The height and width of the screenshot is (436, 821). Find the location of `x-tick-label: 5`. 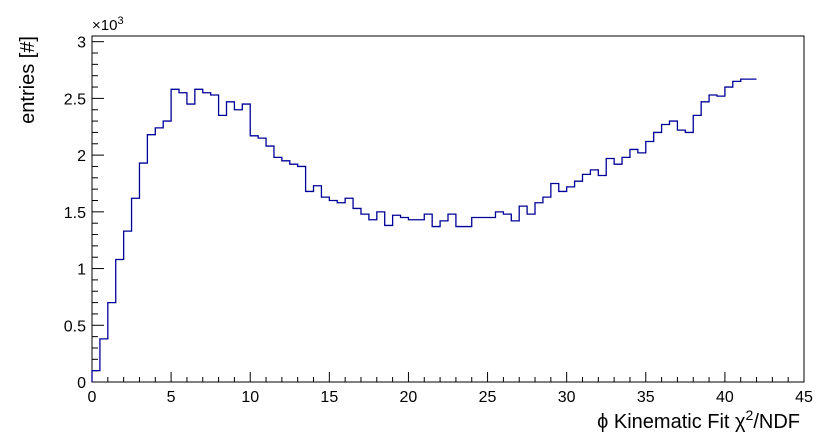

x-tick-label: 5 is located at coordinates (171, 397).